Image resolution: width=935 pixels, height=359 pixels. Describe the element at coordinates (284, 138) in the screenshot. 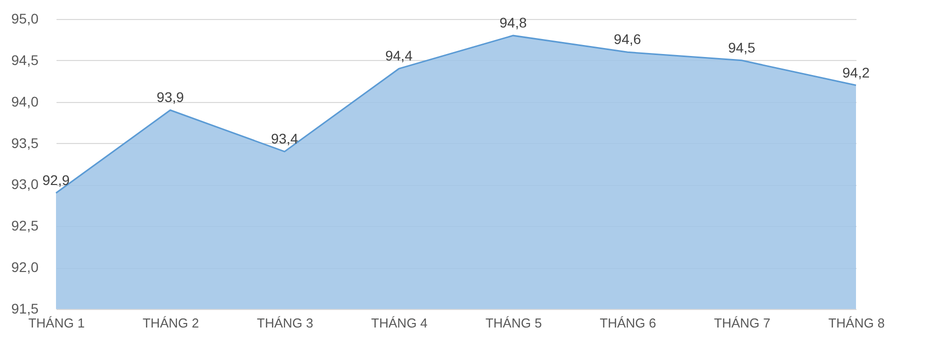

I see `data-label: 93,4` at that location.